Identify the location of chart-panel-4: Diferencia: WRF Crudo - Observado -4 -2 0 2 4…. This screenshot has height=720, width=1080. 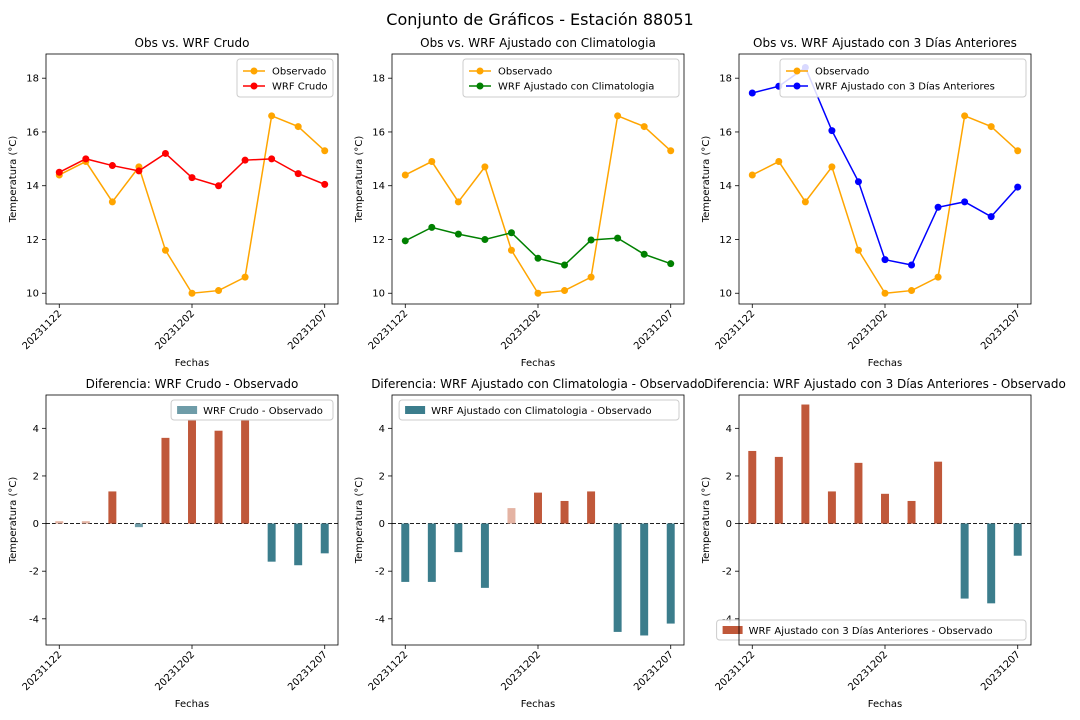
(173, 543).